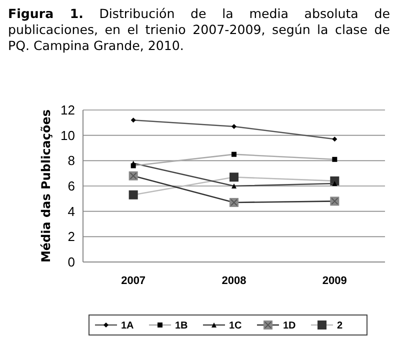 Image resolution: width=400 pixels, height=343 pixels. Describe the element at coordinates (71, 160) in the screenshot. I see `y-tick-label: 8` at that location.